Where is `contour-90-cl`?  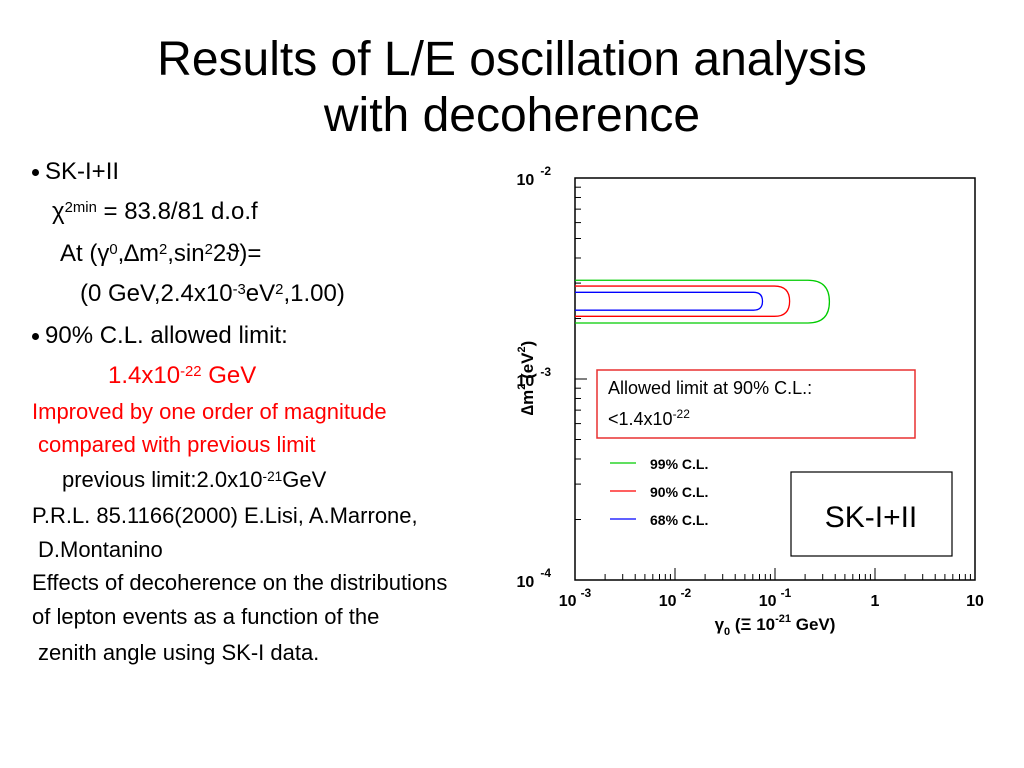 contour-90-cl is located at coordinates (683, 301).